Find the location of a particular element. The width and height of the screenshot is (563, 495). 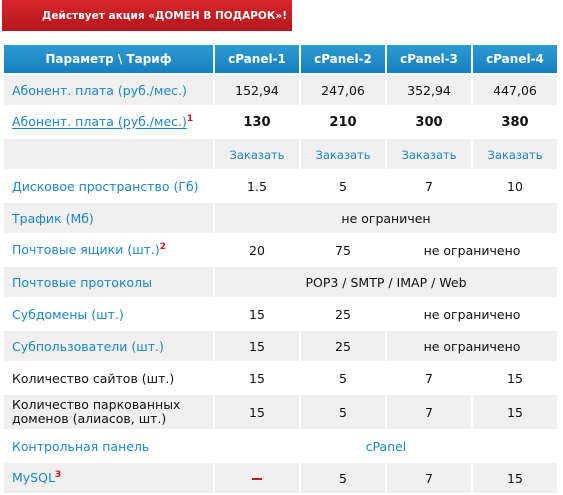

order-link-cpanel-1: Заказать is located at coordinates (257, 154).